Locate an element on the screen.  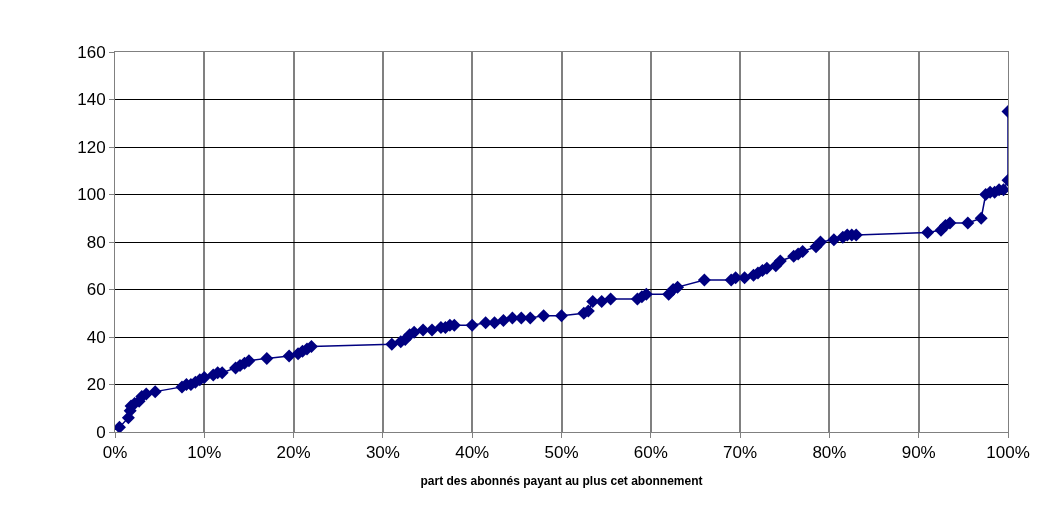
y-tick-label: 20 is located at coordinates (96, 385).